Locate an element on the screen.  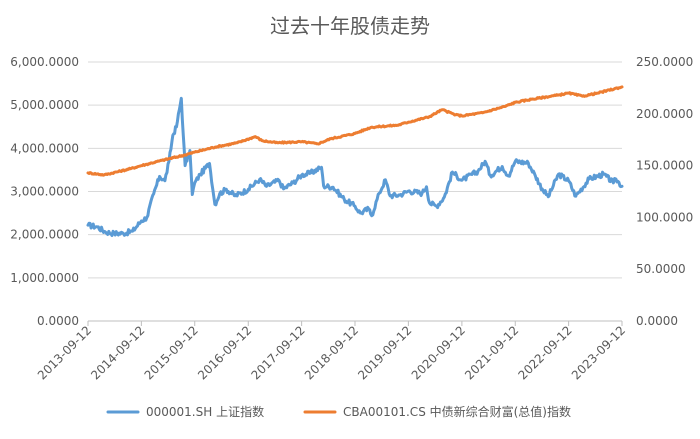
right-tick-label: 150.0000 is located at coordinates (664, 166).